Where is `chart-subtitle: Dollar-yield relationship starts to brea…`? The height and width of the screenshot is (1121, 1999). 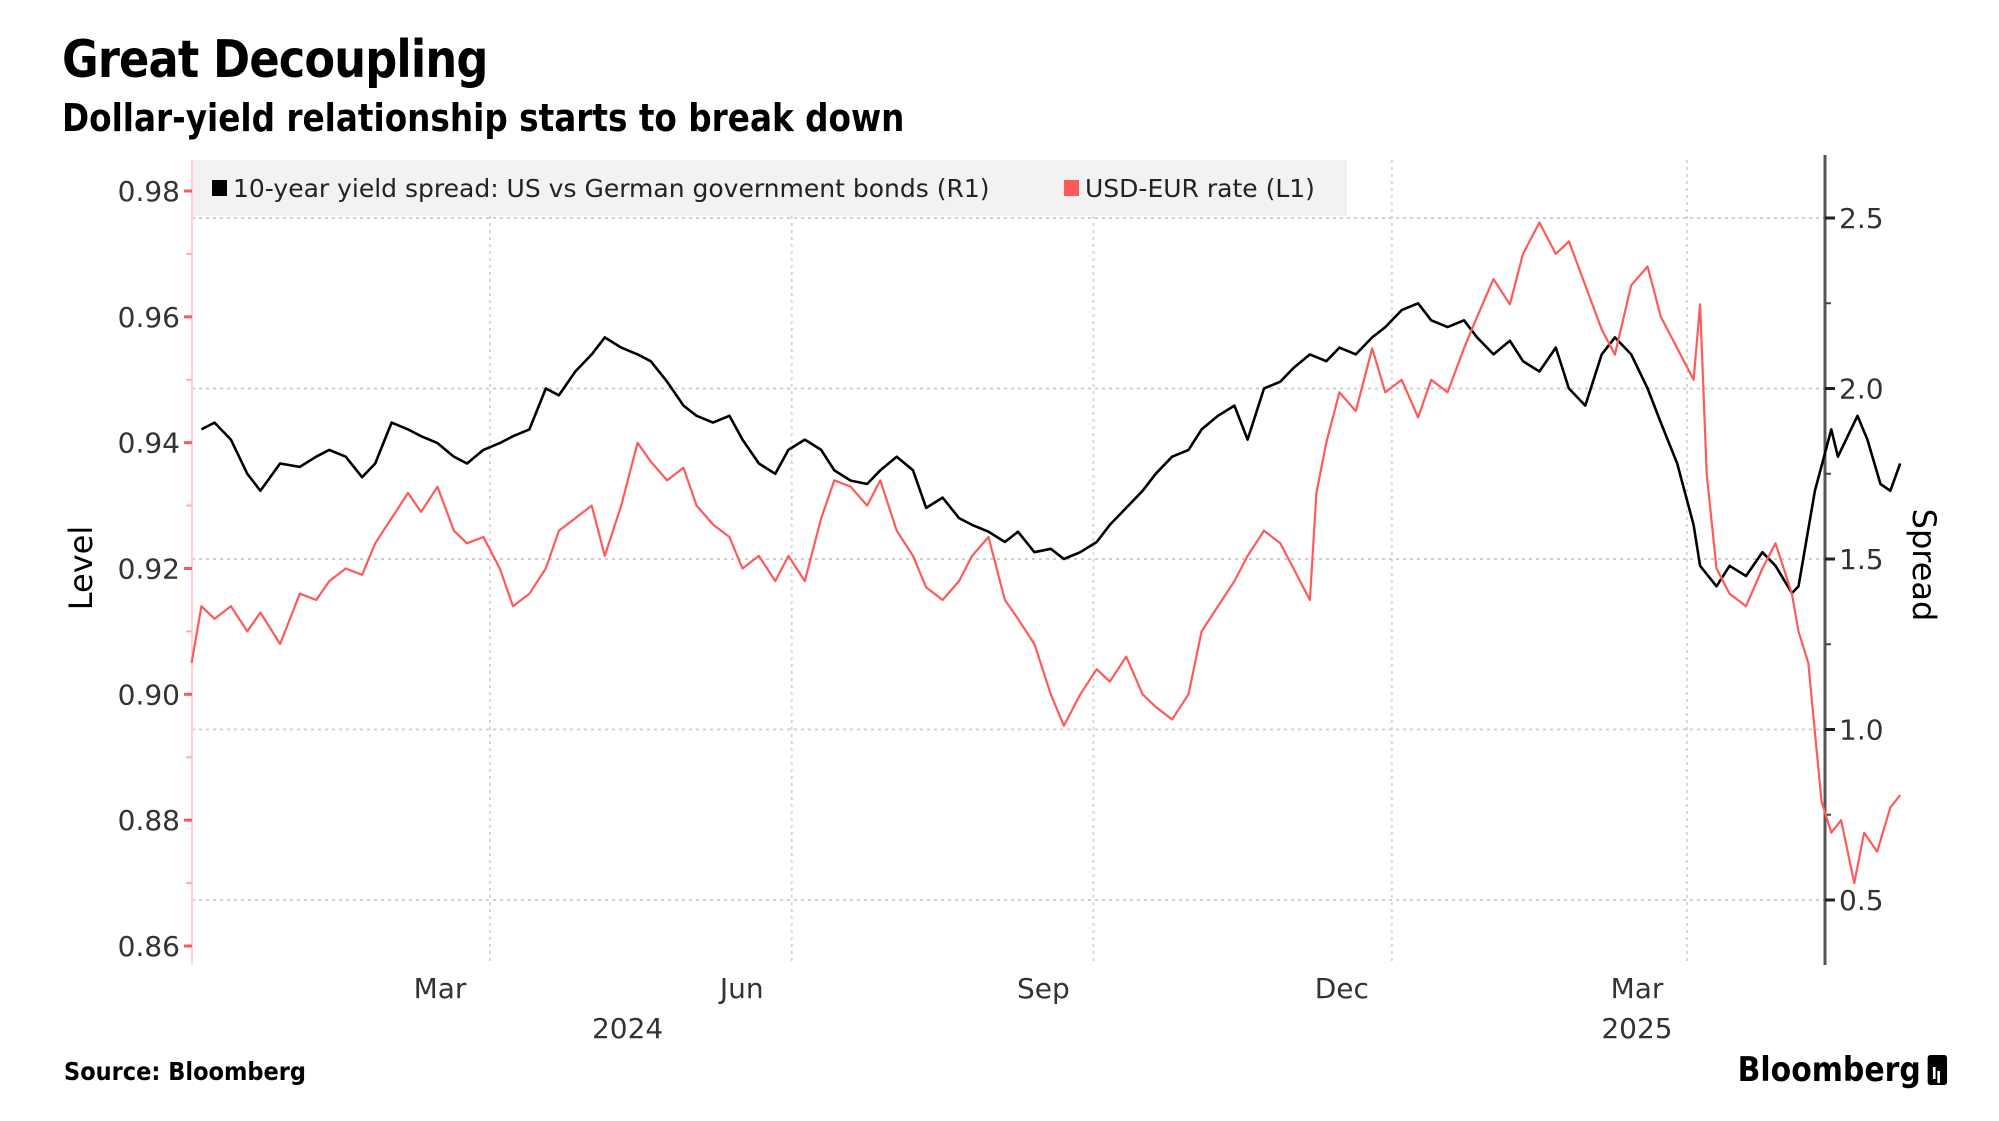 chart-subtitle: Dollar-yield relationship starts to brea… is located at coordinates (483, 118).